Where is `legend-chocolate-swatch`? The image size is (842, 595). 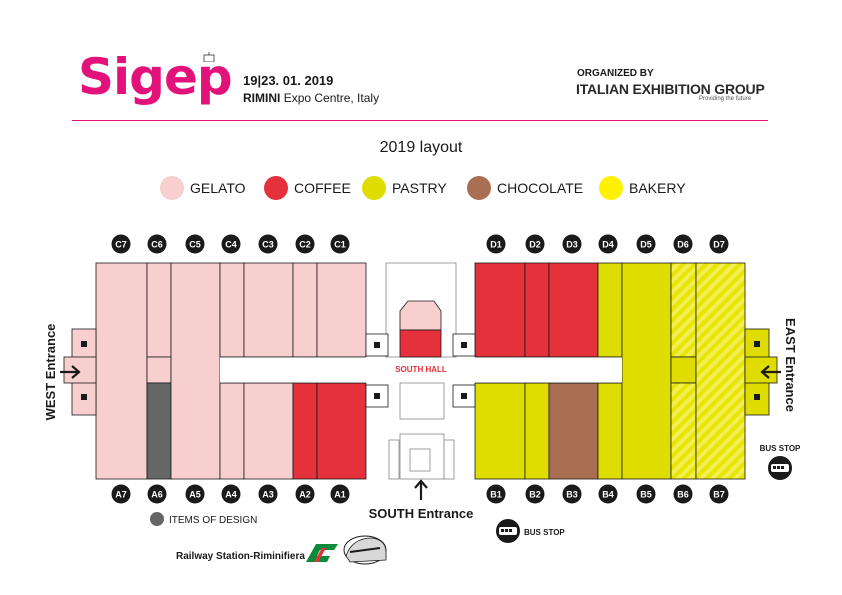 legend-chocolate-swatch is located at coordinates (479, 188).